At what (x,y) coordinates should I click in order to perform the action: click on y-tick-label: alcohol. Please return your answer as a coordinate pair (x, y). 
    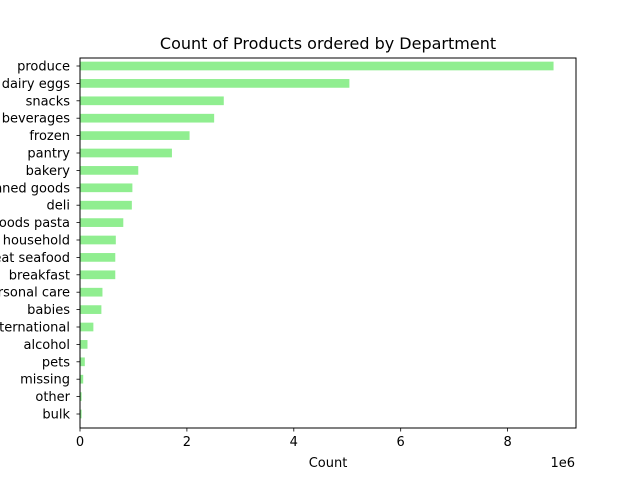
    Looking at the image, I should click on (47, 345).